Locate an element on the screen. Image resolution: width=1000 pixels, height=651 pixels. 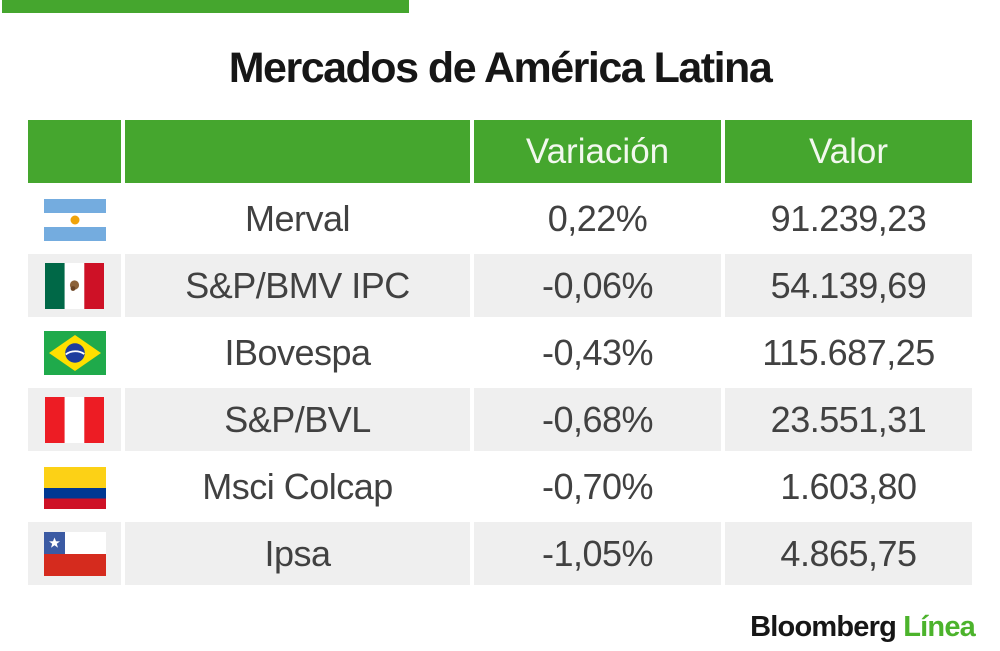
index-value: 23.551,31 is located at coordinates (848, 419).